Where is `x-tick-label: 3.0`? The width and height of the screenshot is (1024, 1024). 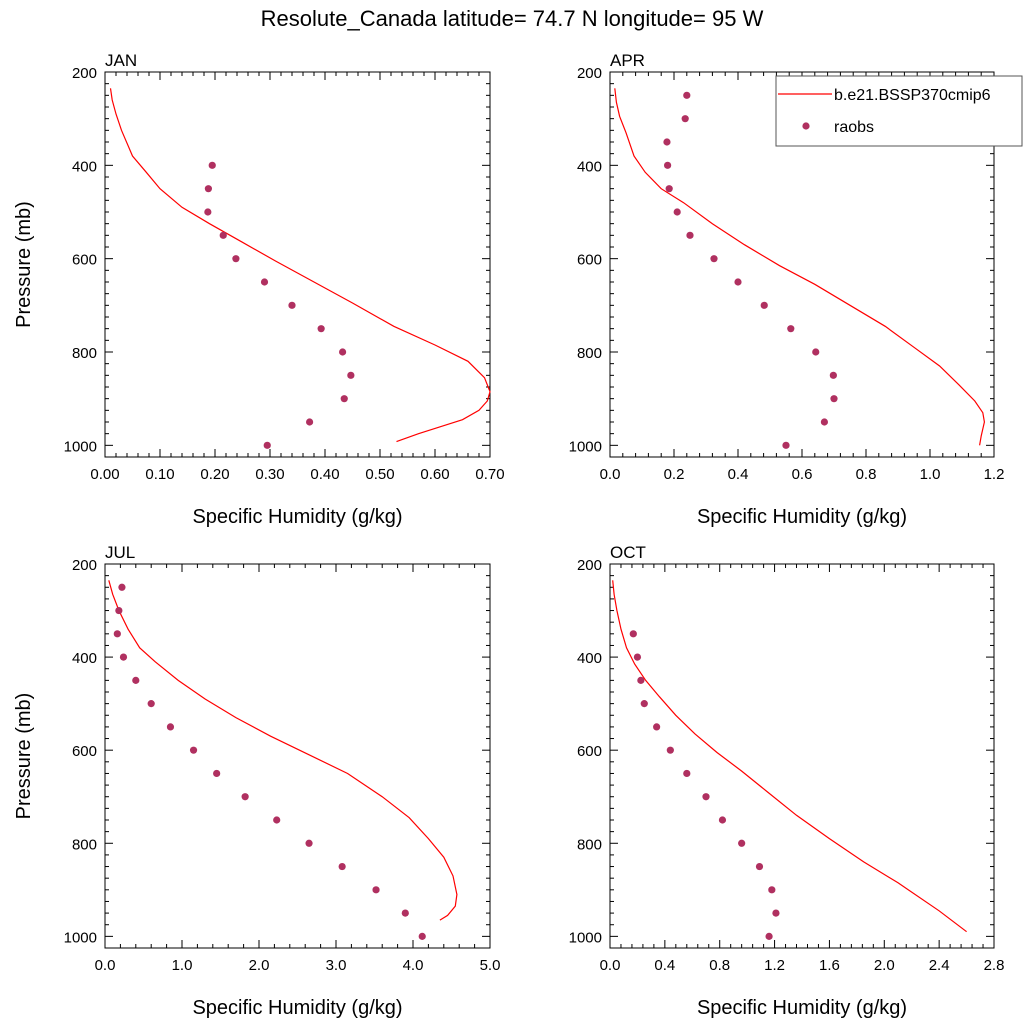 x-tick-label: 3.0 is located at coordinates (336, 965).